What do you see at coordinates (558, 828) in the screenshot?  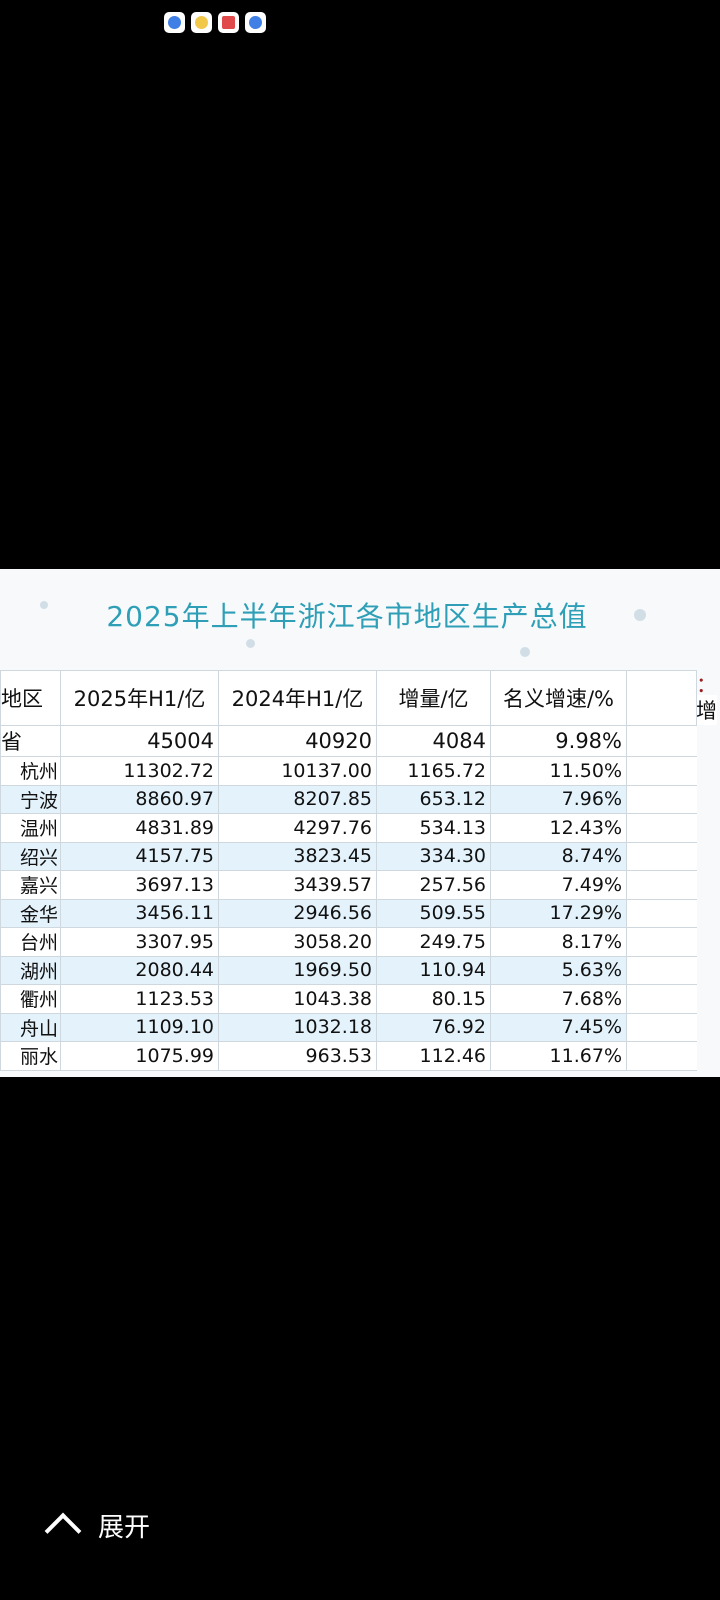 I see `growth-cell: 12.43%` at bounding box center [558, 828].